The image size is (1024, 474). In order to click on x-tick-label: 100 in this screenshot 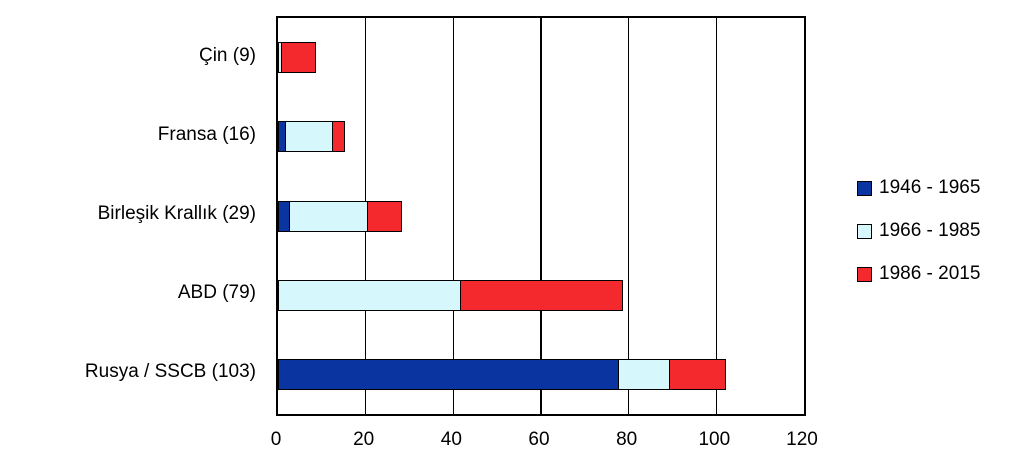, I will do `click(714, 439)`.